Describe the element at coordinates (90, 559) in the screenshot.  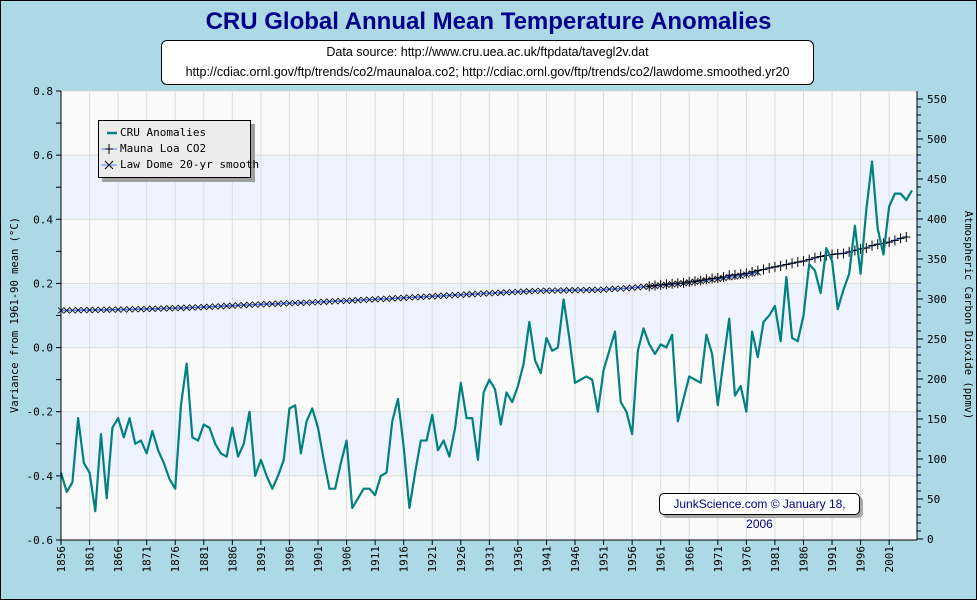
I see `x-tick-label: 1861` at that location.